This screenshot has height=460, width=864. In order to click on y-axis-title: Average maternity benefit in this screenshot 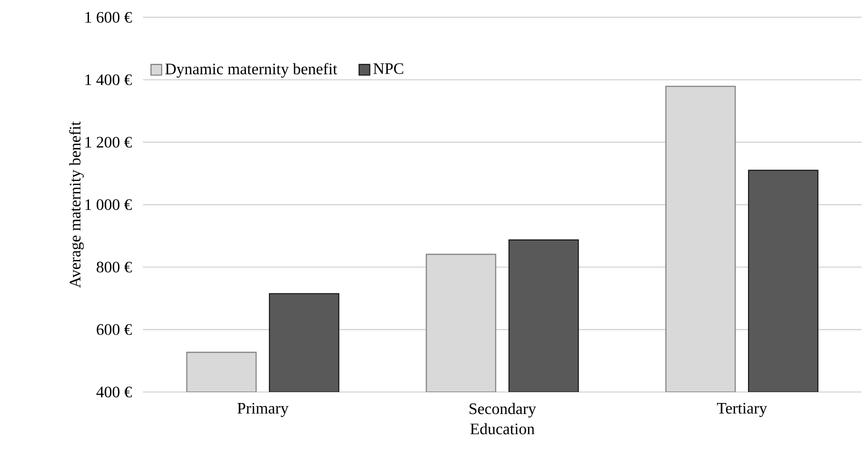, I will do `click(76, 204)`.